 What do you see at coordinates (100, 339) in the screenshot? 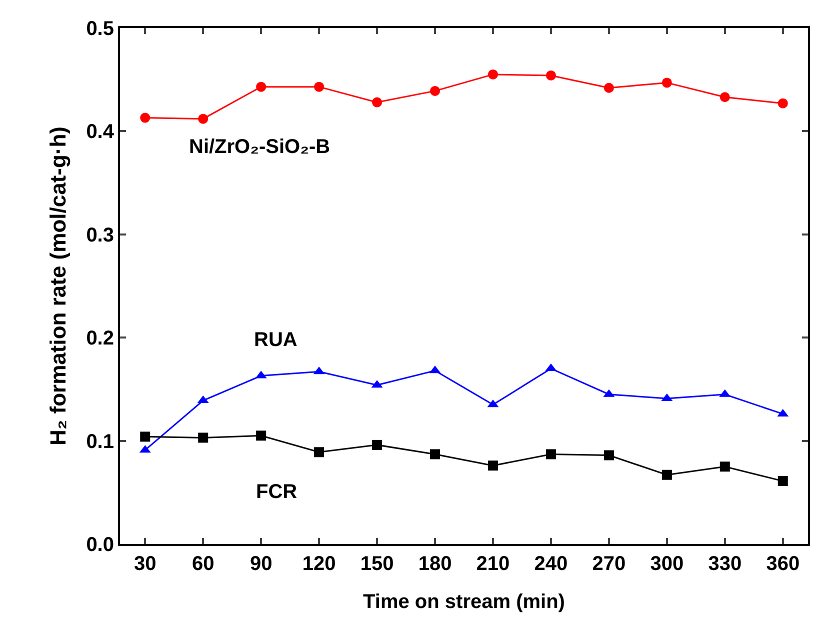
I see `y-tick-label: 0.2` at bounding box center [100, 339].